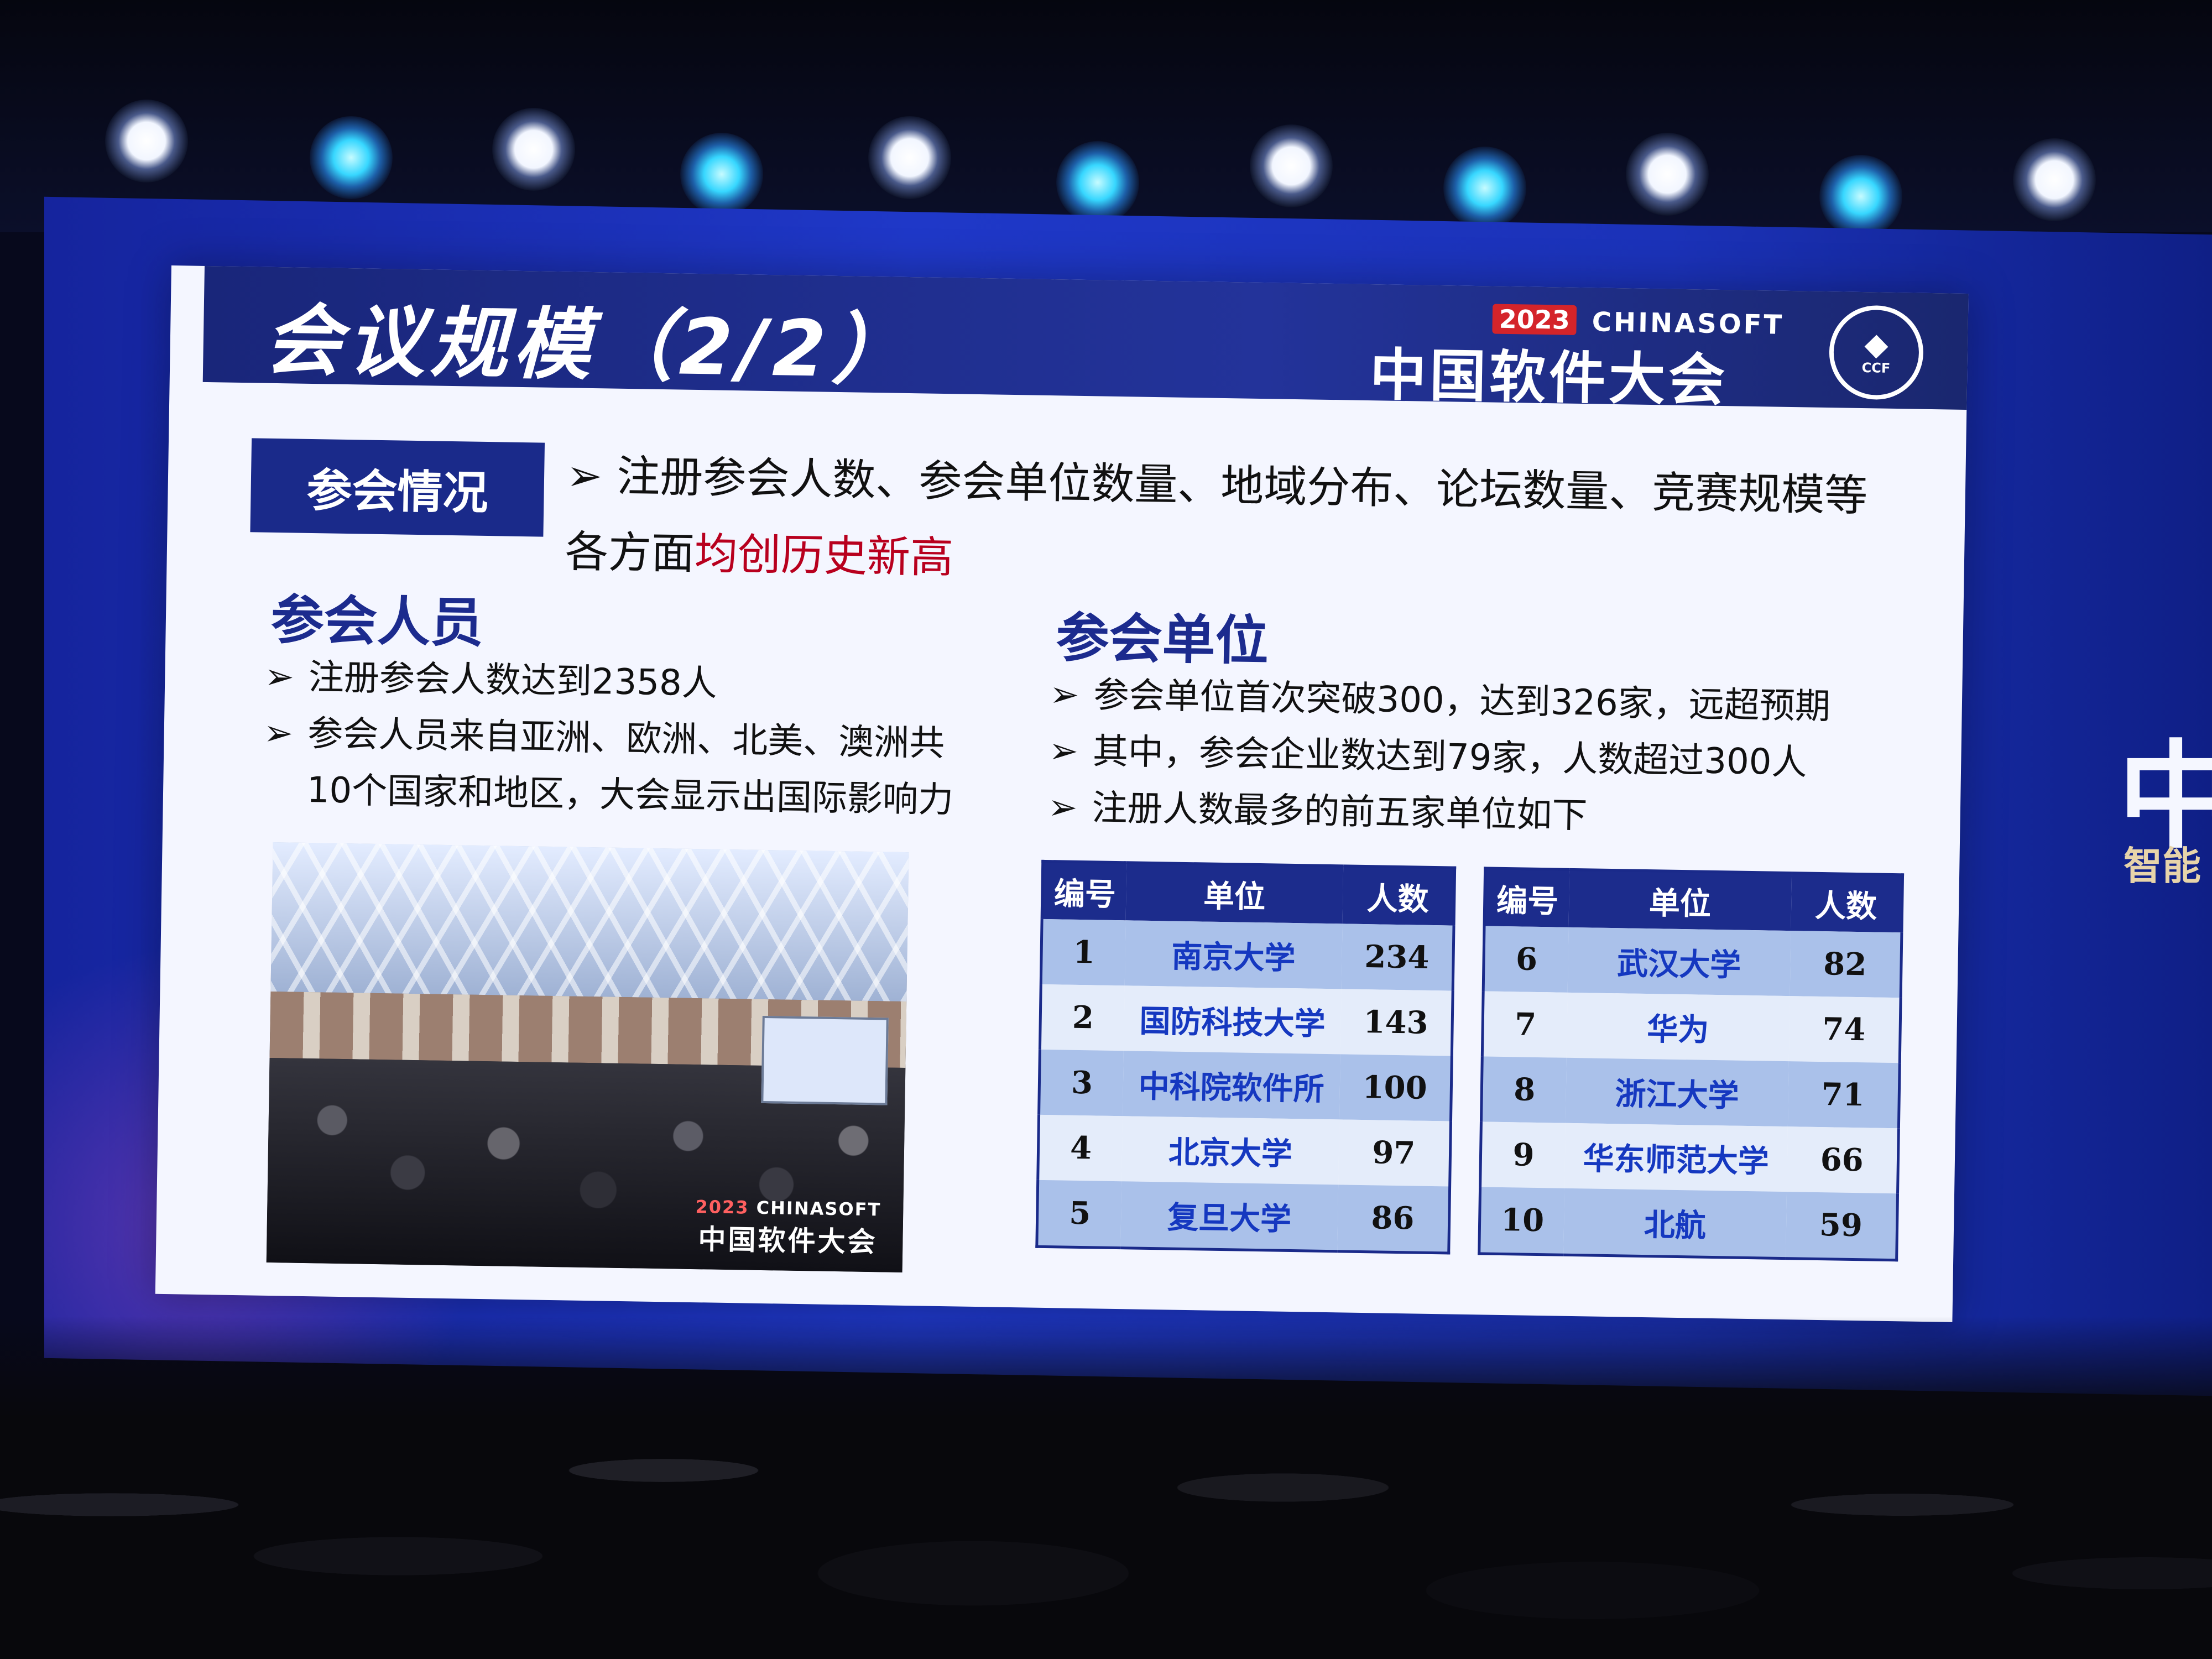 Image resolution: width=2212 pixels, height=1659 pixels. What do you see at coordinates (788, 1241) in the screenshot?
I see `photo-watermark-cn: 中国软件大会` at bounding box center [788, 1241].